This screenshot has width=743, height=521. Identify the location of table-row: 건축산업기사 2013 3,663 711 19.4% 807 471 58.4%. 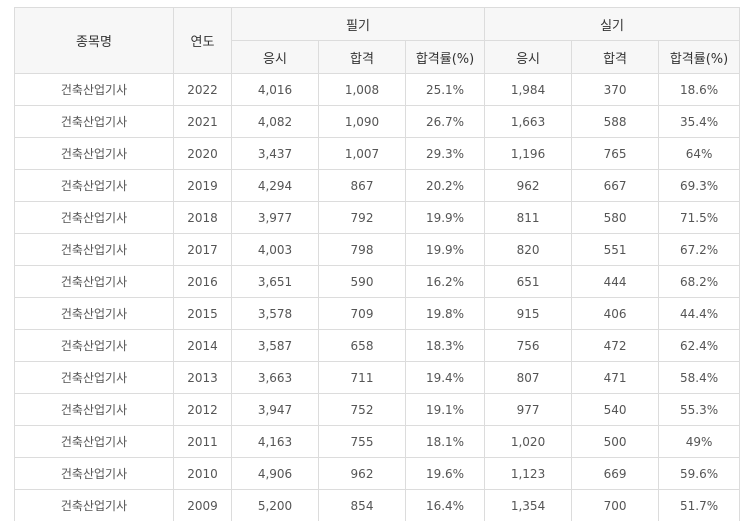
(377, 377).